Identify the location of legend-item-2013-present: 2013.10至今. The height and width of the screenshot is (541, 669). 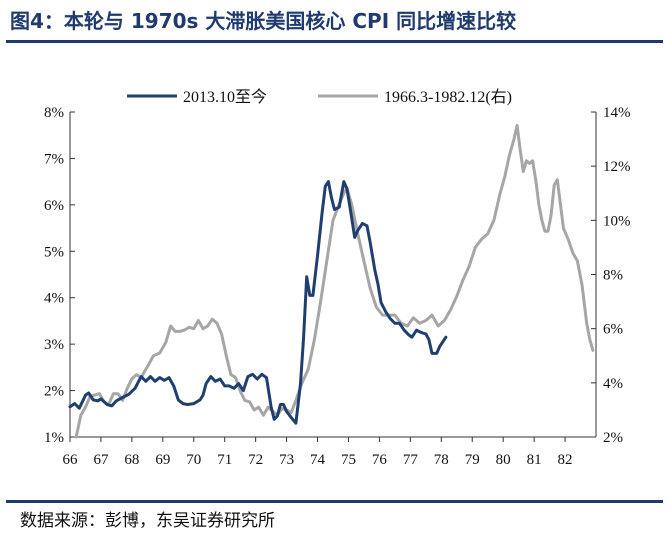
(197, 97).